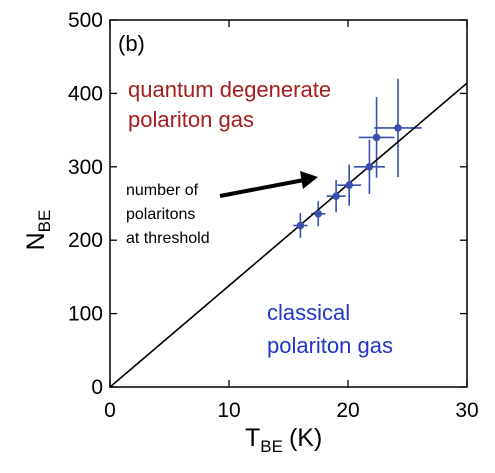 The height and width of the screenshot is (473, 495). Describe the element at coordinates (308, 312) in the screenshot. I see `lower-region-label: classical` at that location.